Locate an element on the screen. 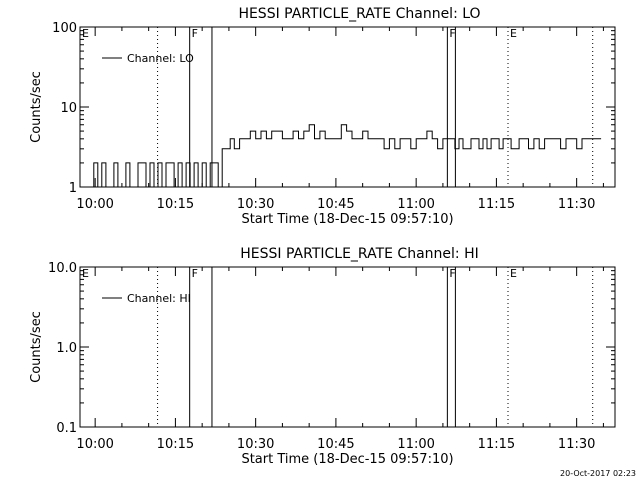  legend-label: Channel: LO is located at coordinates (160, 58).